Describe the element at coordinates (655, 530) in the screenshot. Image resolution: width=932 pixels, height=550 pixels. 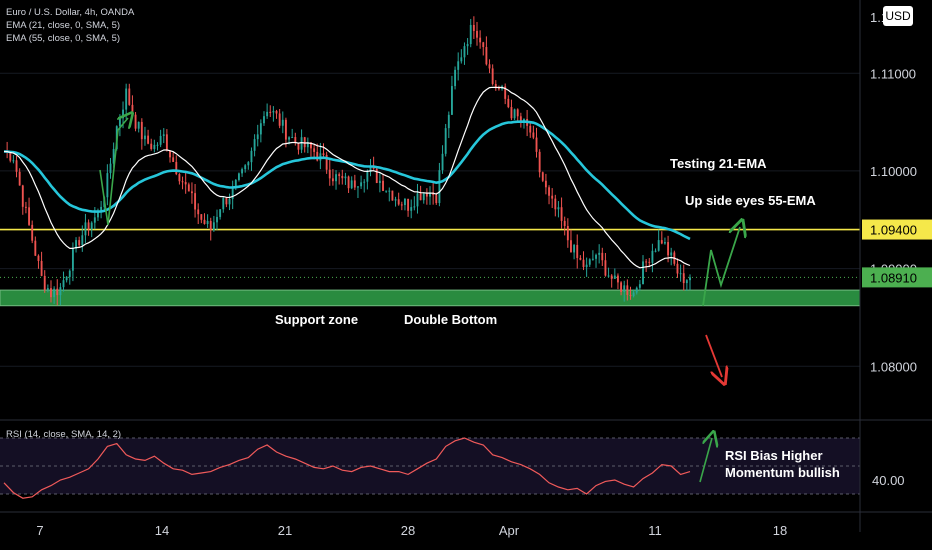
I see `time-tick-label: 11` at that location.